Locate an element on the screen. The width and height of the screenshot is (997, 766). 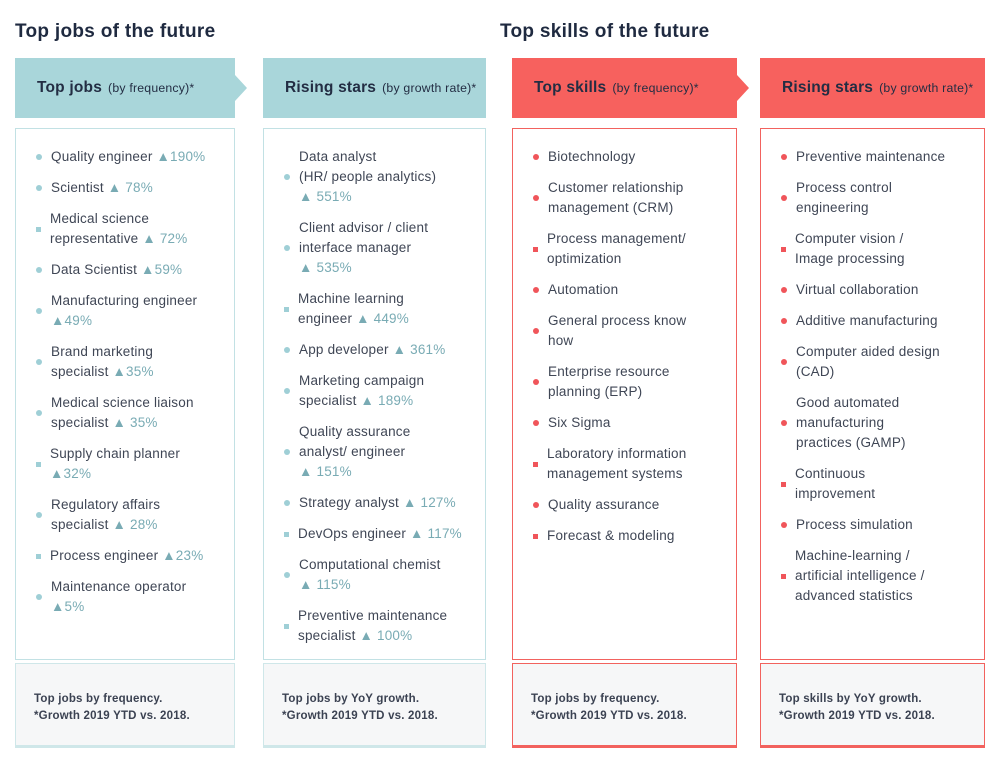
list-item: Brand marketing specialist ▲35% is located at coordinates (130, 362).